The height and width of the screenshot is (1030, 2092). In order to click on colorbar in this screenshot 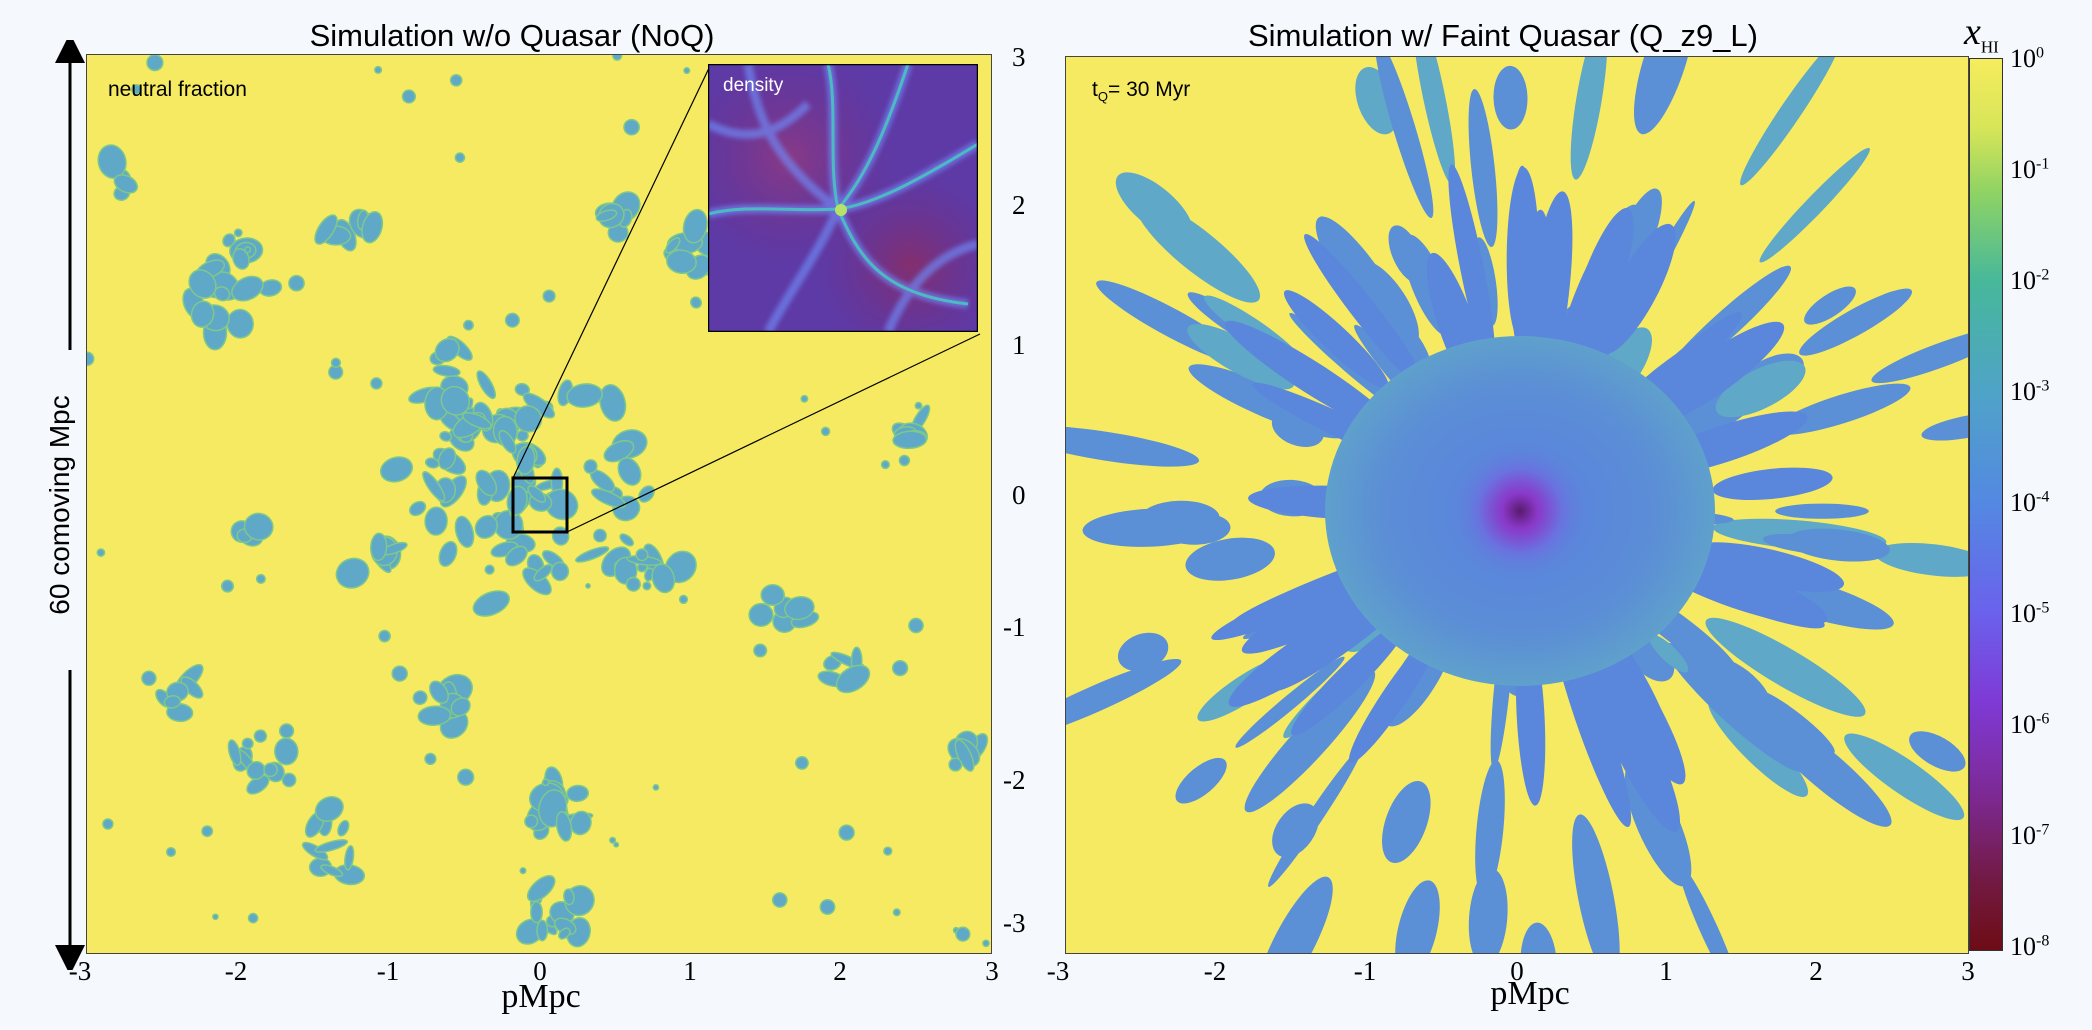, I will do `click(1986, 504)`.